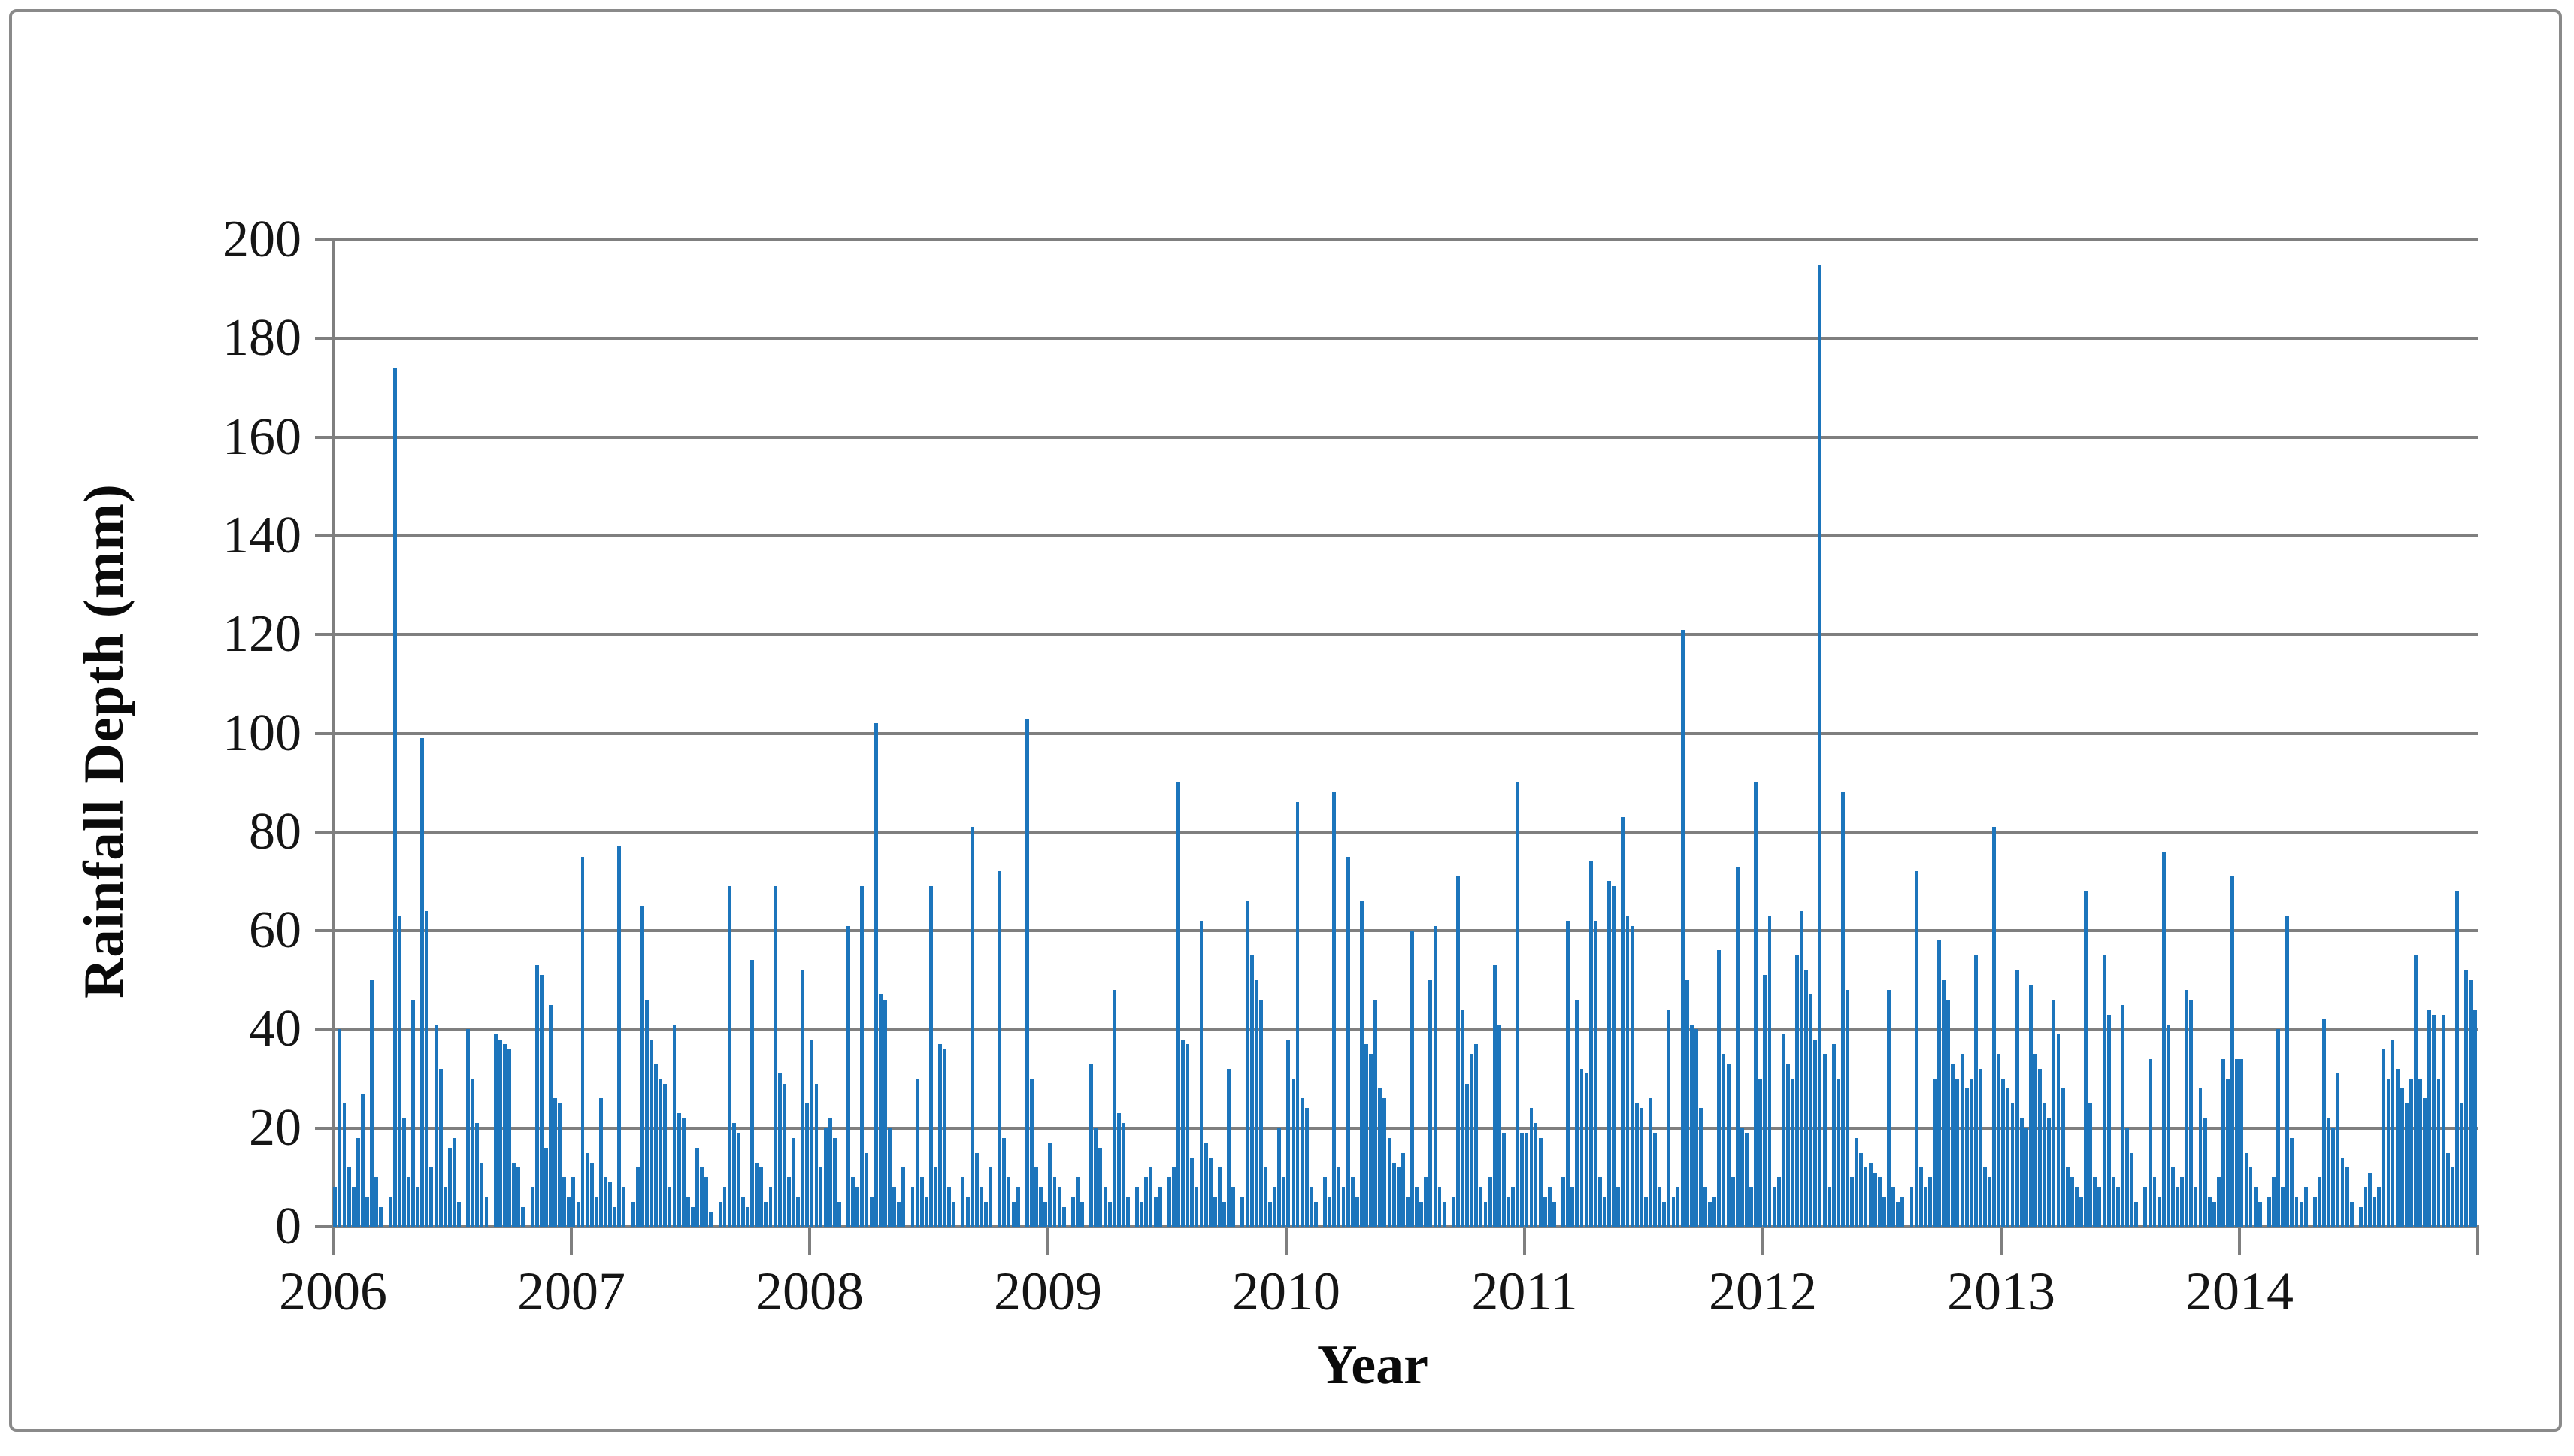 The height and width of the screenshot is (1456, 2574). Describe the element at coordinates (810, 1291) in the screenshot. I see `x-tick-label: 2008` at that location.